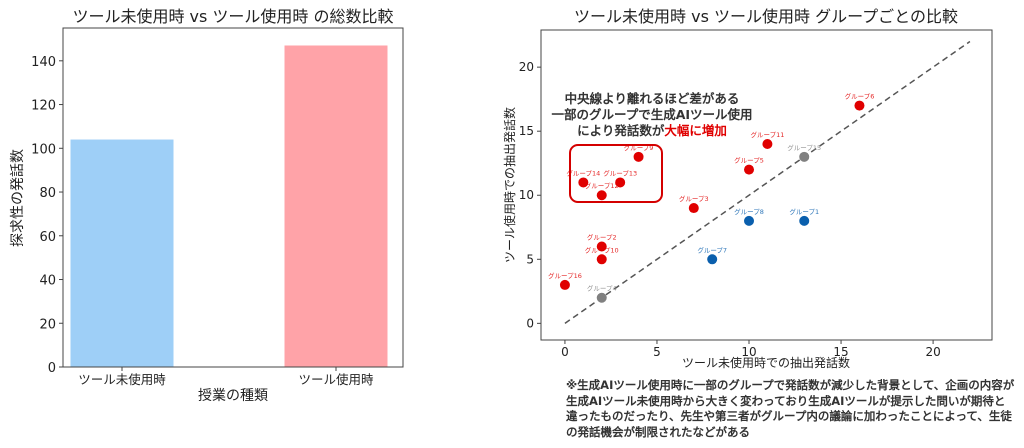 The image size is (1024, 448). I want to click on x-tick-label: 10, so click(748, 352).